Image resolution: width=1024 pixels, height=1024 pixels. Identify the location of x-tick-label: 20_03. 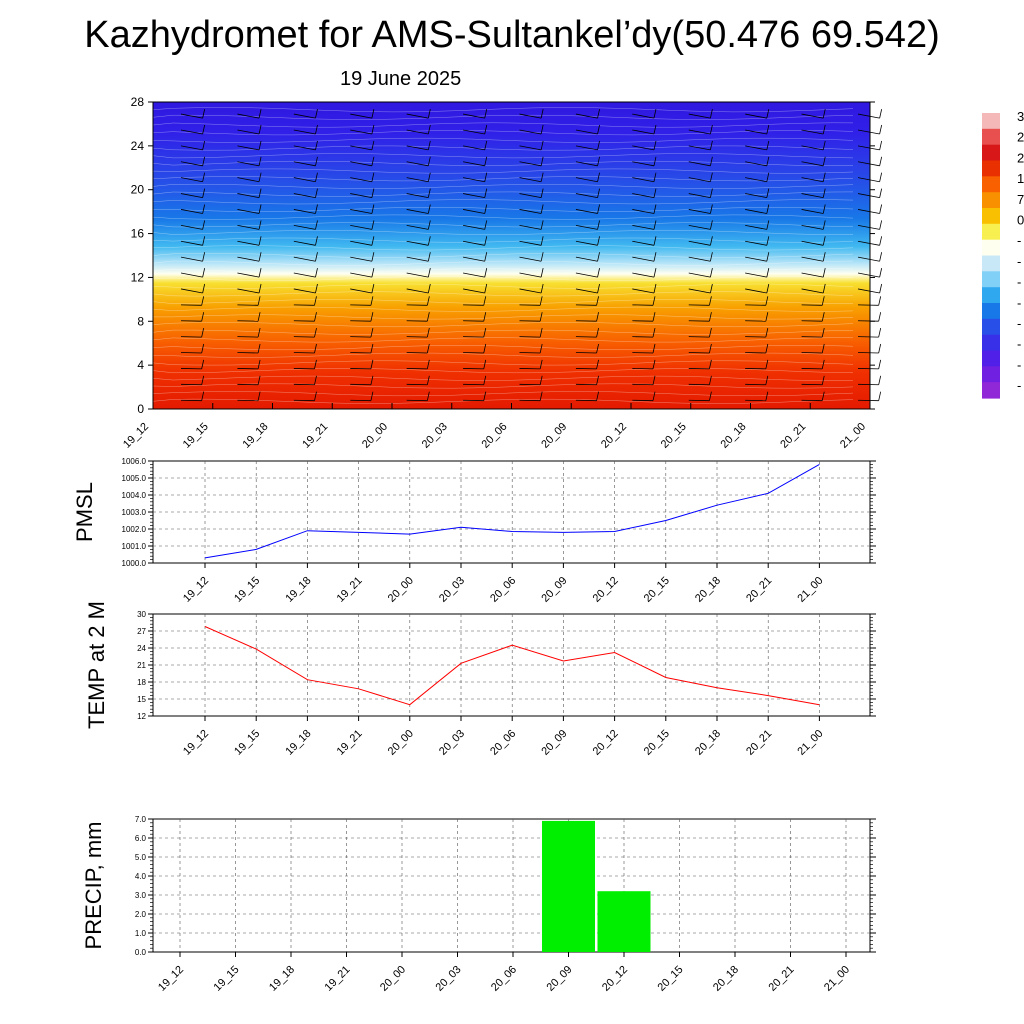
(435, 436).